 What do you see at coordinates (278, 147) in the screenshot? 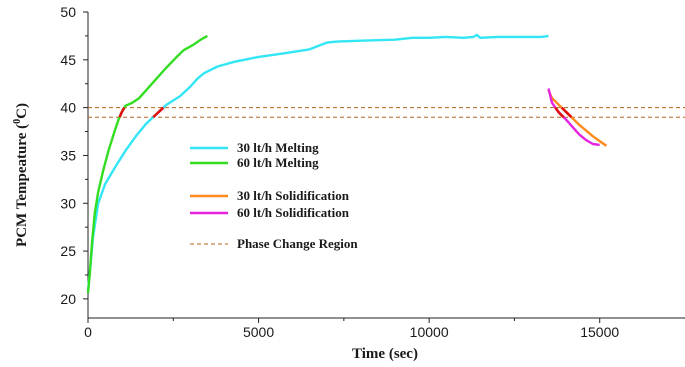
I see `legend-label: 30 lt/h Melting` at bounding box center [278, 147].